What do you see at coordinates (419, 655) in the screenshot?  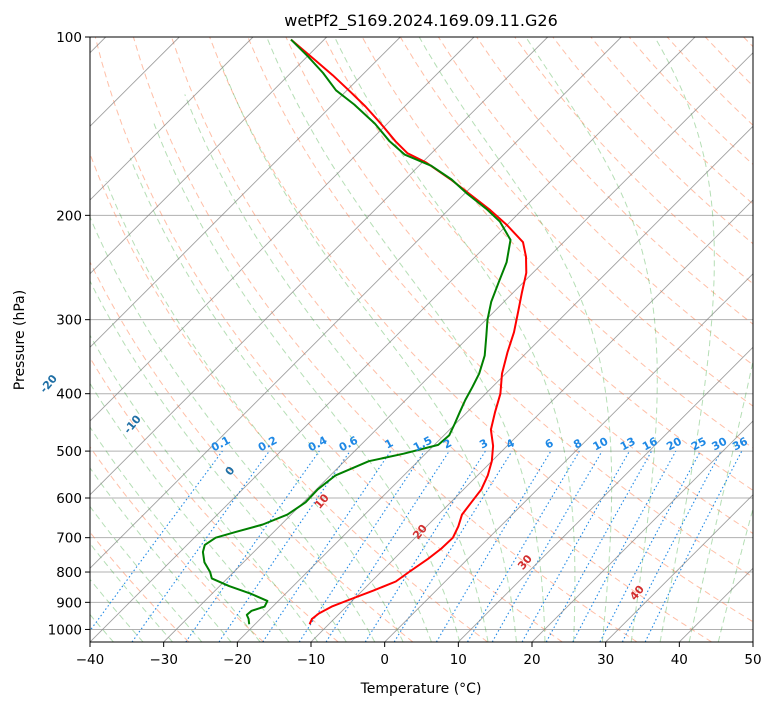 I see `x-axis-ticks: −40 −30 −20 −10 0 10 20 30 40 50` at bounding box center [419, 655].